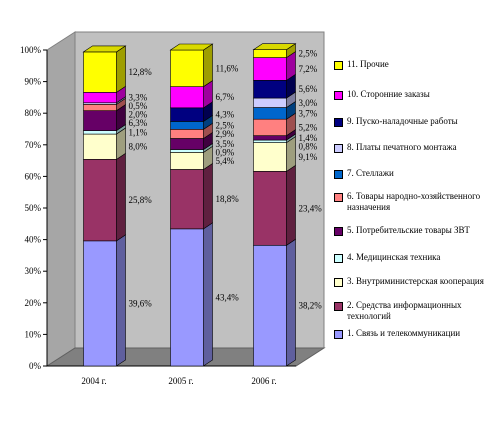  What do you see at coordinates (394, 257) in the screenshot?
I see `legend-label: 4. Медицинская техника` at bounding box center [394, 257].